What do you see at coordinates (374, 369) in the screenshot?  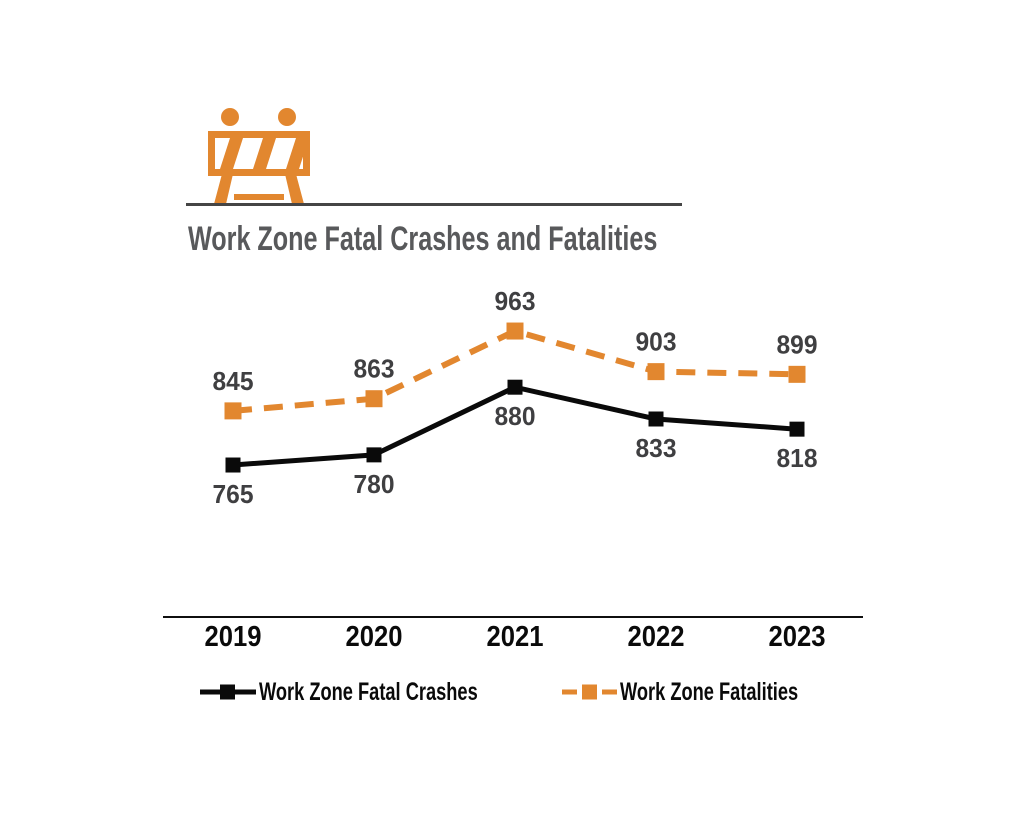 I see `data-label: 863` at bounding box center [374, 369].